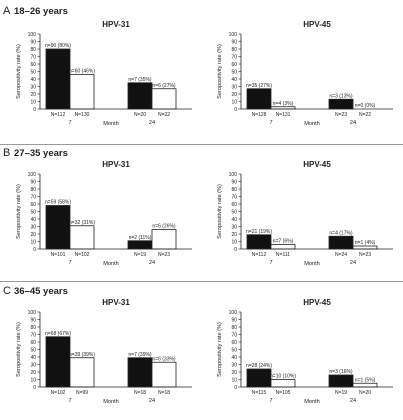  Describe the element at coordinates (82, 72) in the screenshot. I see `data-label: n=60 (46%)` at that location.